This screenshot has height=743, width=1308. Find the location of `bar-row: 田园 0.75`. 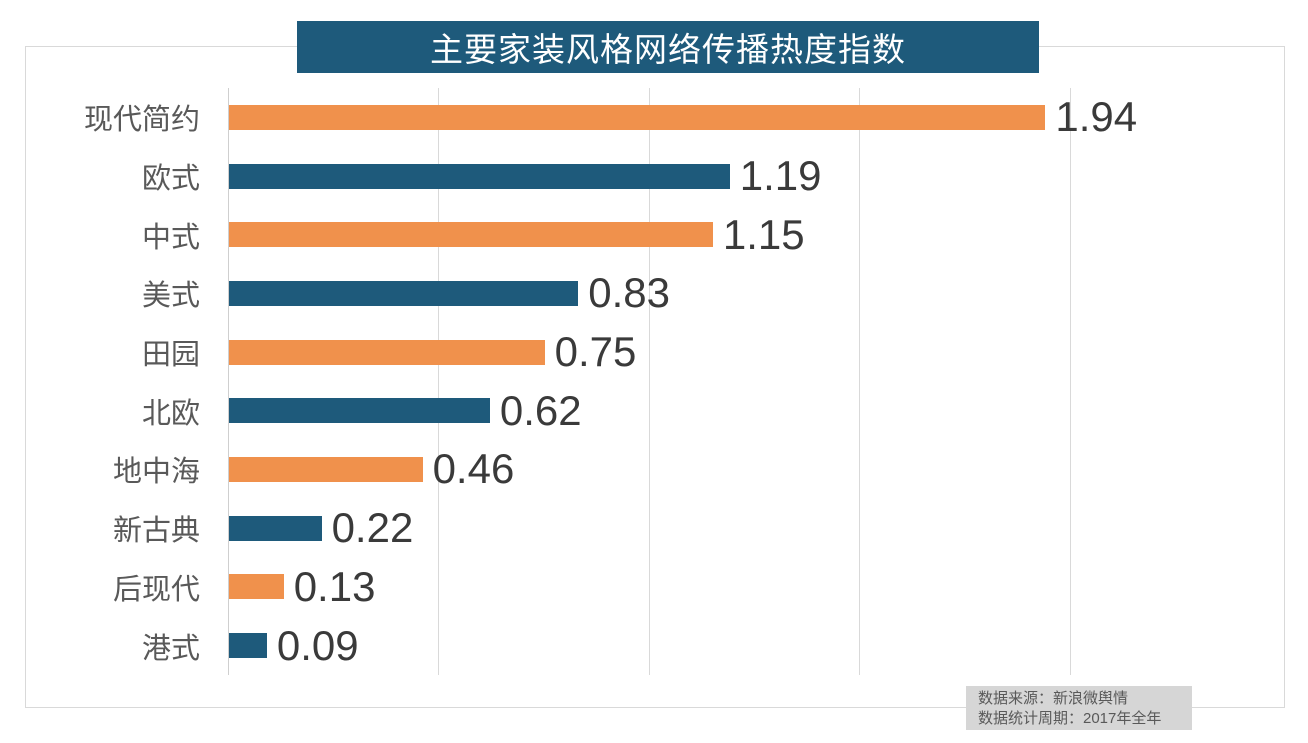

bar-row: 田园 0.75 is located at coordinates (654, 352).